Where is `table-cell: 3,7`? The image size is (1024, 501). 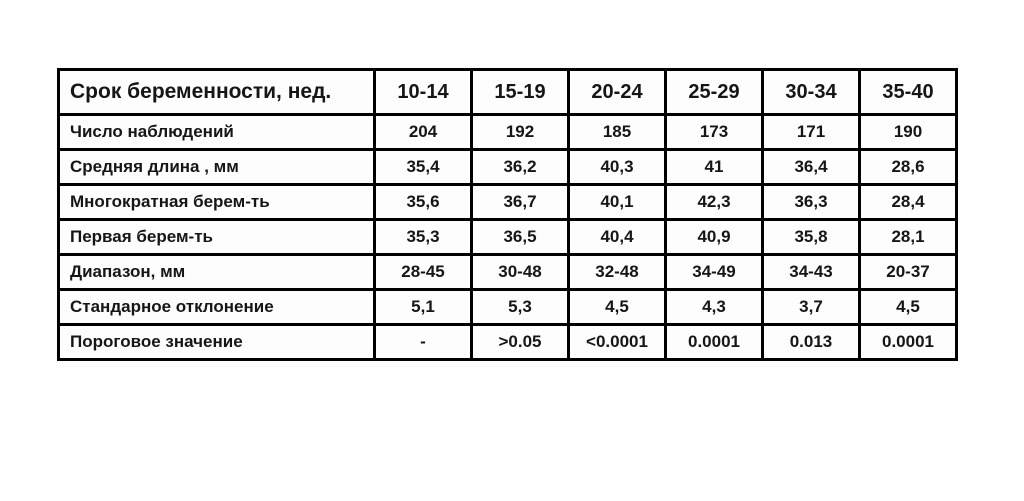 table-cell: 3,7 is located at coordinates (811, 307).